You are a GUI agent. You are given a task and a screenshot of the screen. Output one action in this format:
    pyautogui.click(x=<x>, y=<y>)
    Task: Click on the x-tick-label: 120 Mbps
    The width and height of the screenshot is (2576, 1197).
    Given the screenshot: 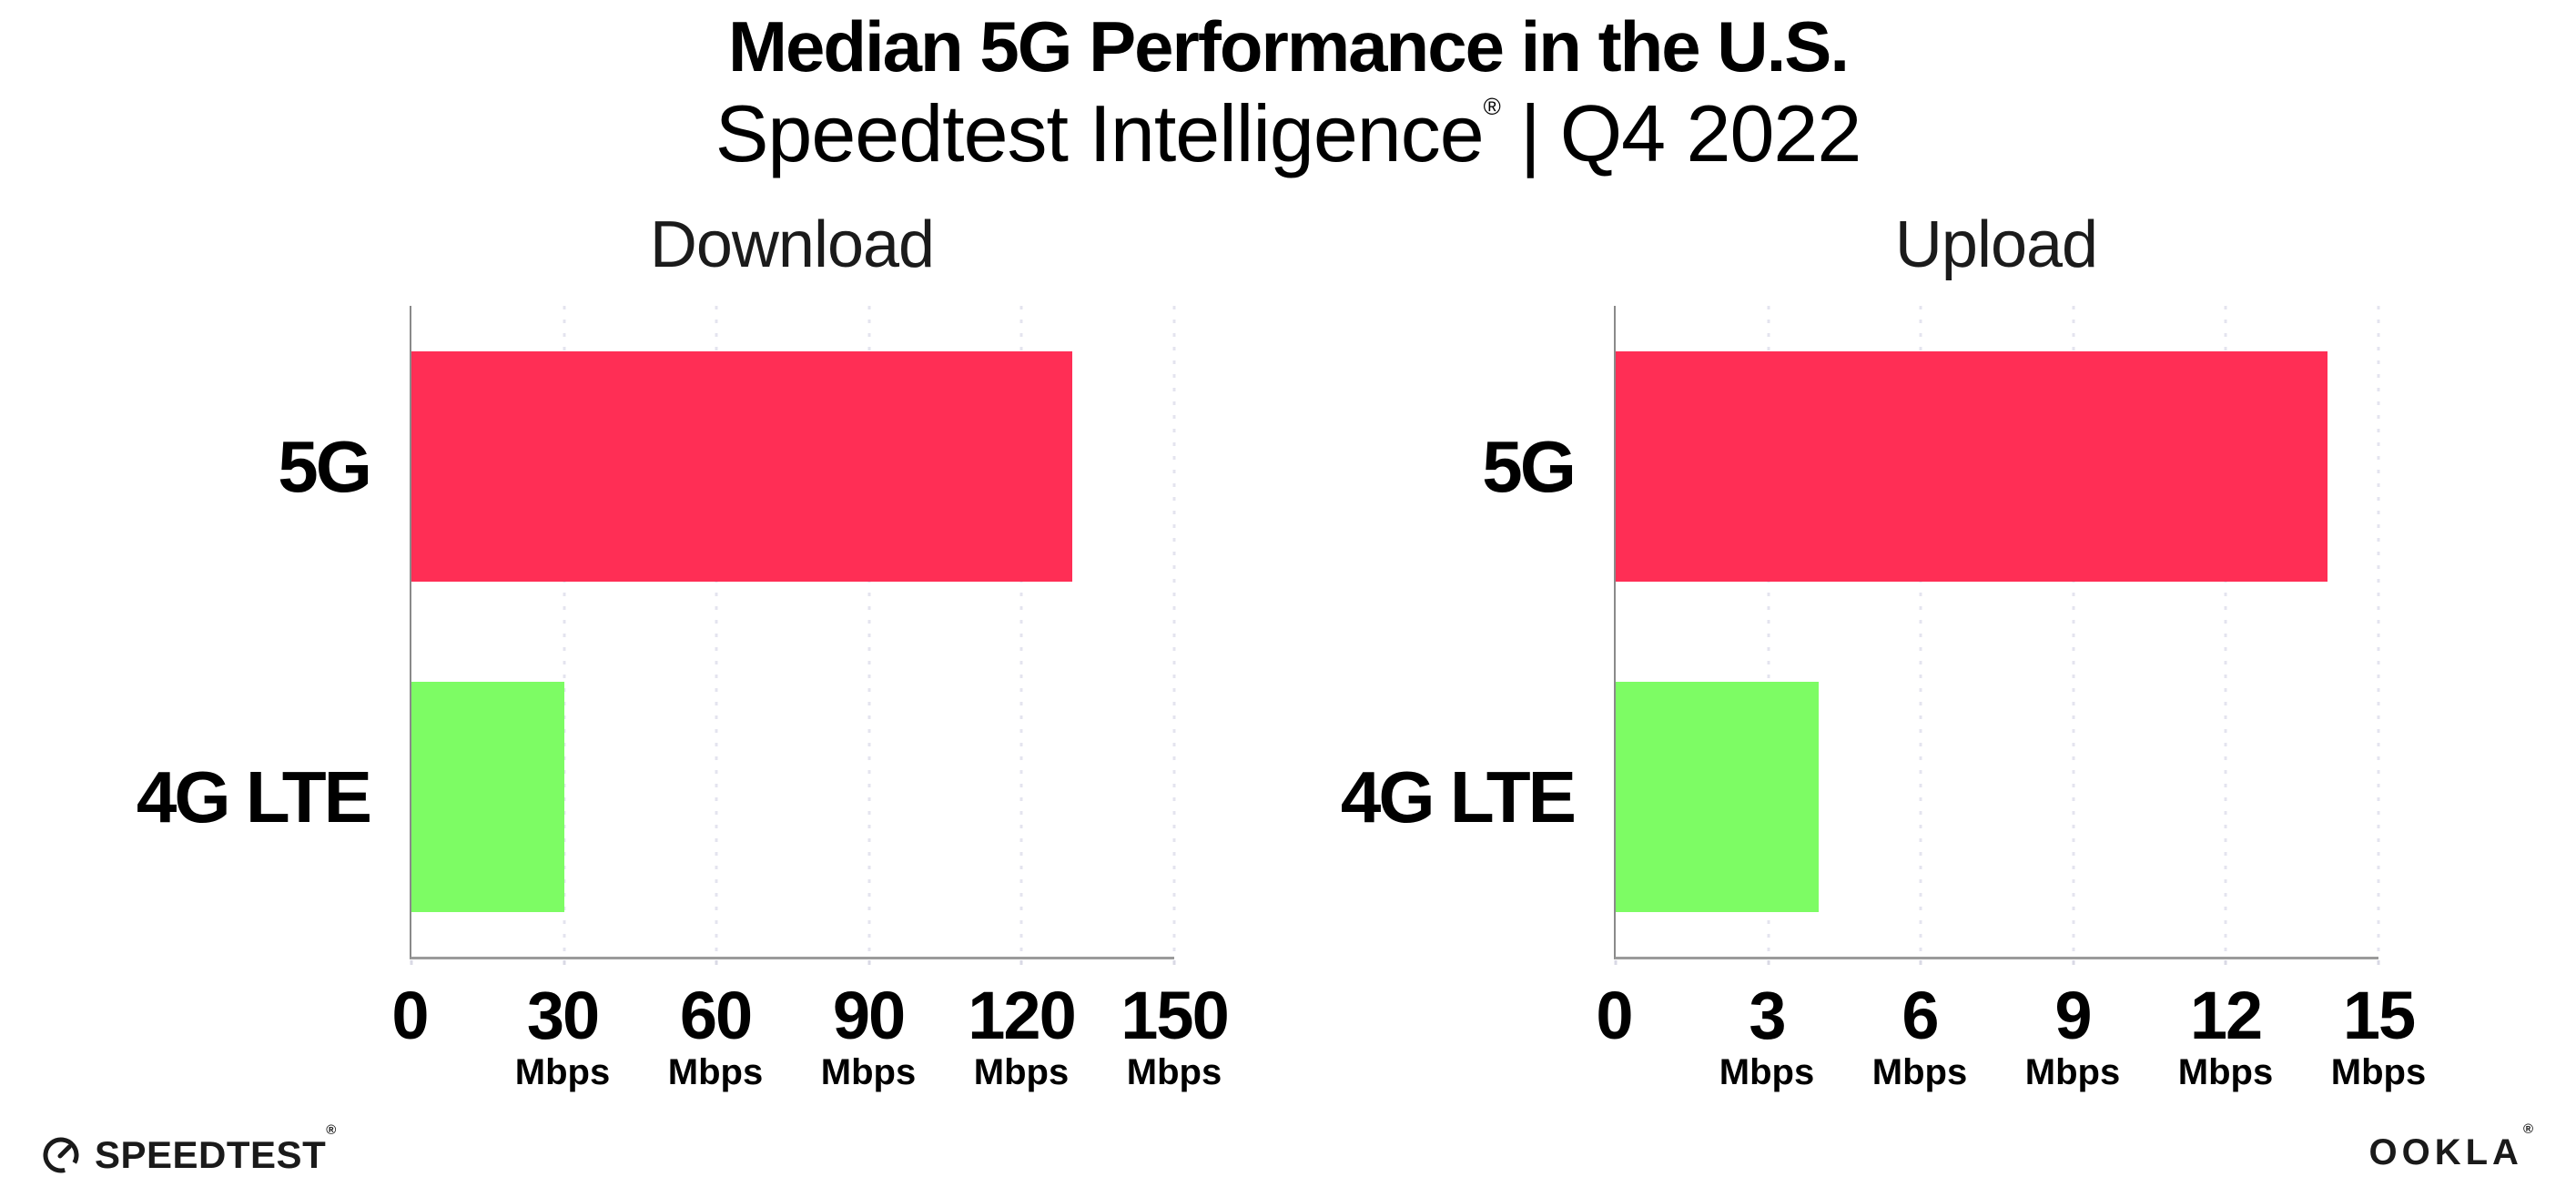 What is the action you would take?
    pyautogui.click(x=1022, y=1036)
    